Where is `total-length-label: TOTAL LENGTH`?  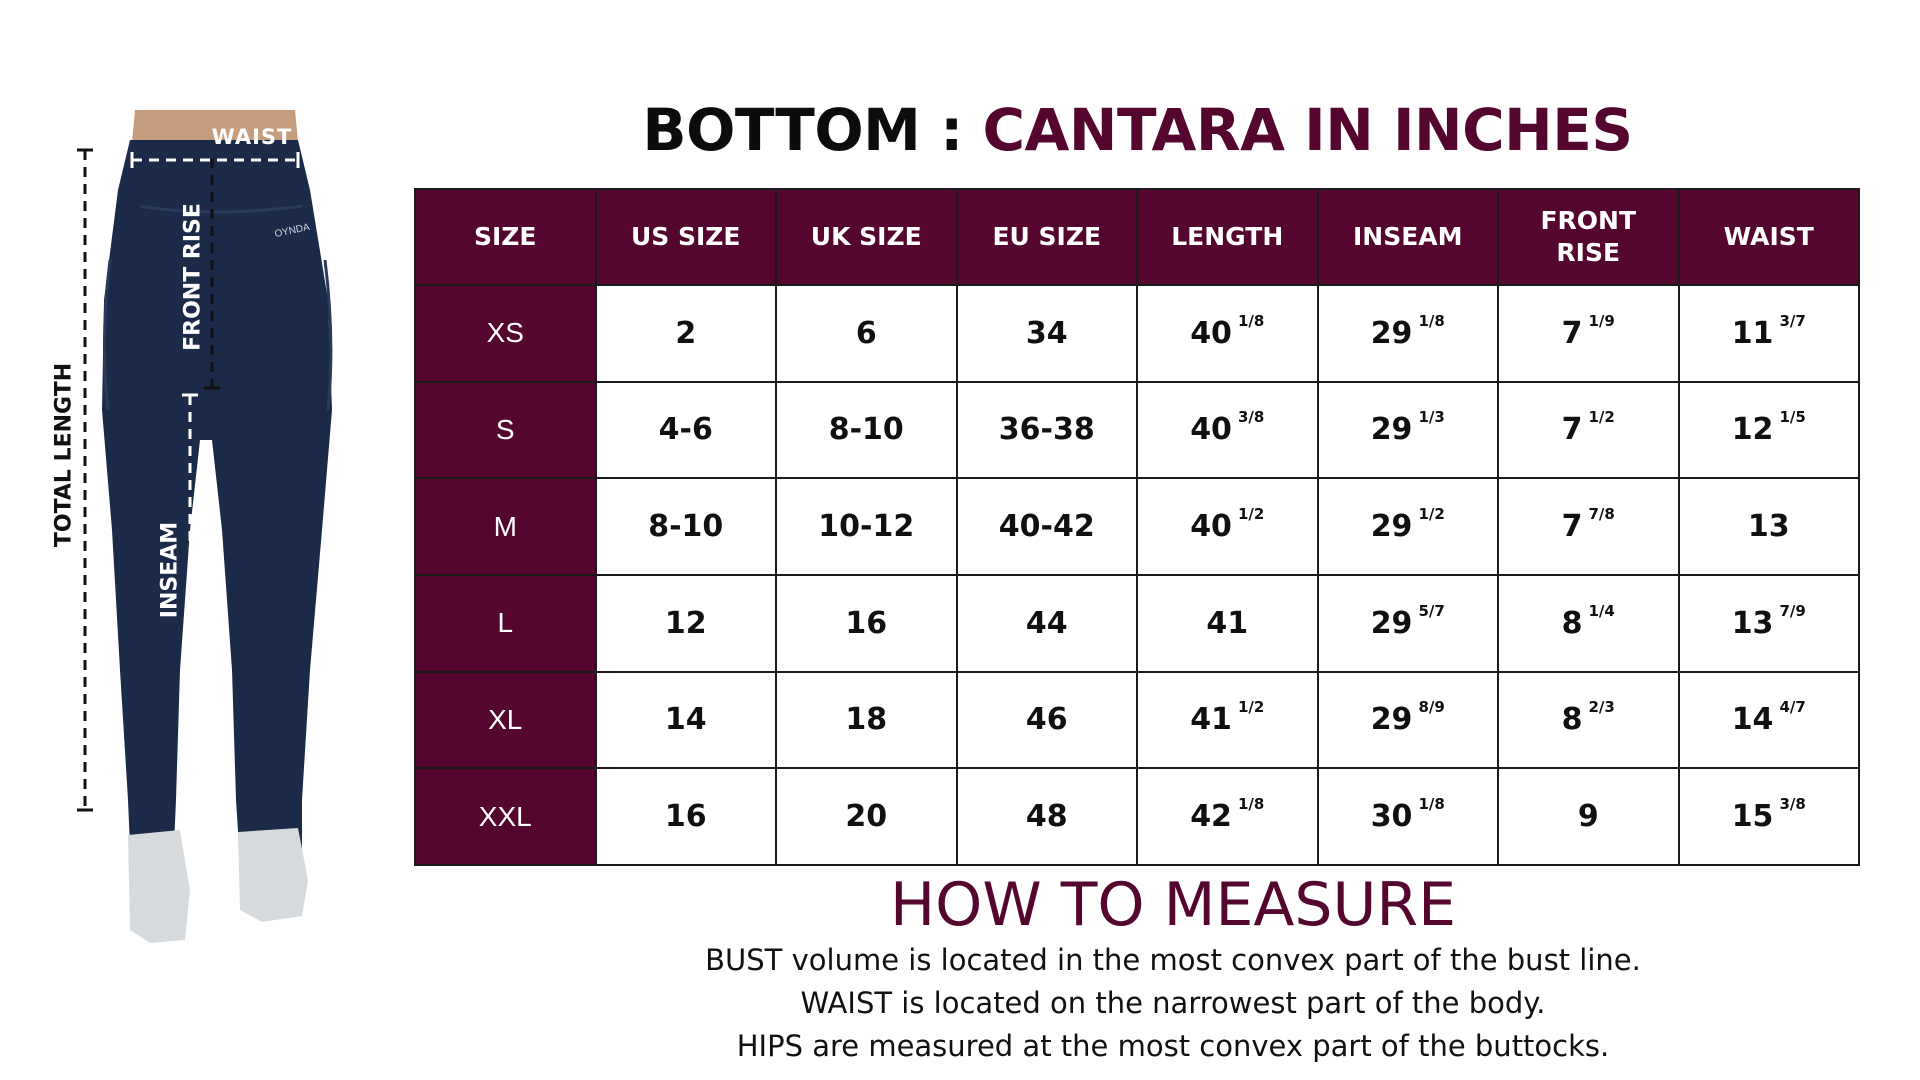
total-length-label: TOTAL LENGTH is located at coordinates (64, 455).